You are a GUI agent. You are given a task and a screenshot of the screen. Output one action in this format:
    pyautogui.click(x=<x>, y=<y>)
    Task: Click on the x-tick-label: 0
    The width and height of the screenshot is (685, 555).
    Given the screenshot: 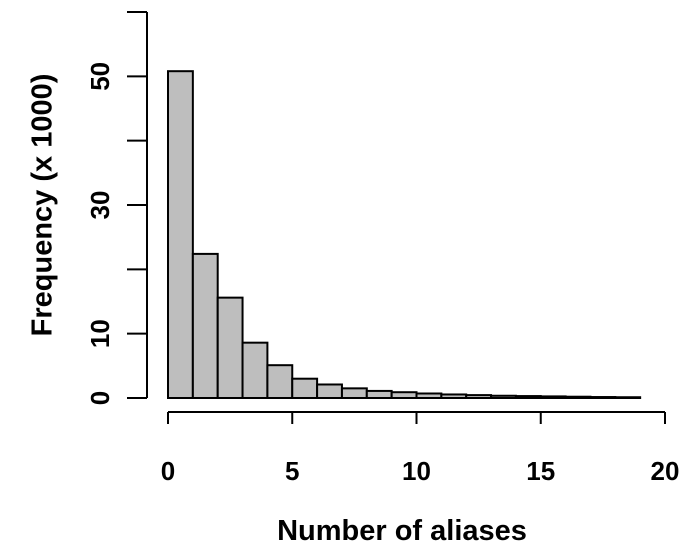 What is the action you would take?
    pyautogui.click(x=168, y=471)
    